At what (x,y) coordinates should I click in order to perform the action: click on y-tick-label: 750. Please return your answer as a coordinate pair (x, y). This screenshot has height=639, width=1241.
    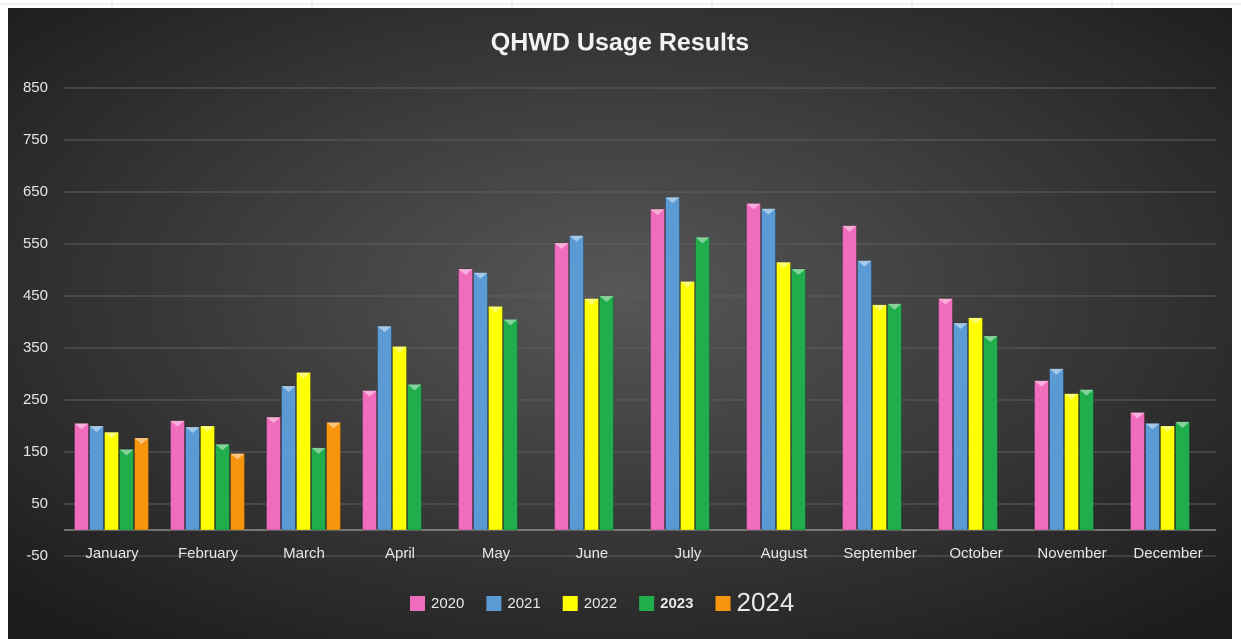
    Looking at the image, I should click on (35, 139).